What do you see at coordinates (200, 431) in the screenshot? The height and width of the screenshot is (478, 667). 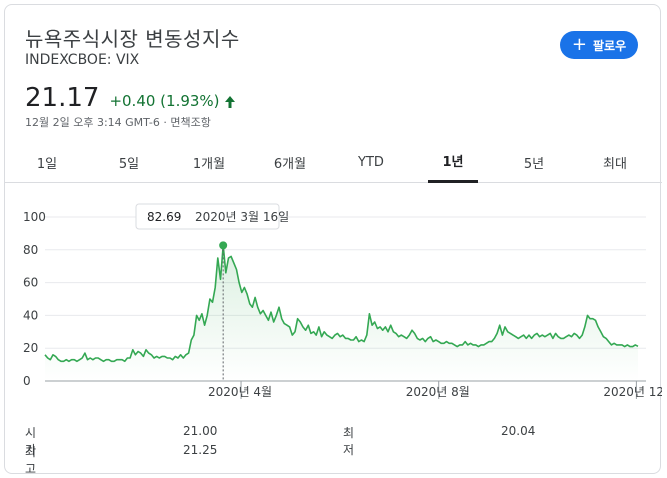 I see `stat-open-value: 21.00` at bounding box center [200, 431].